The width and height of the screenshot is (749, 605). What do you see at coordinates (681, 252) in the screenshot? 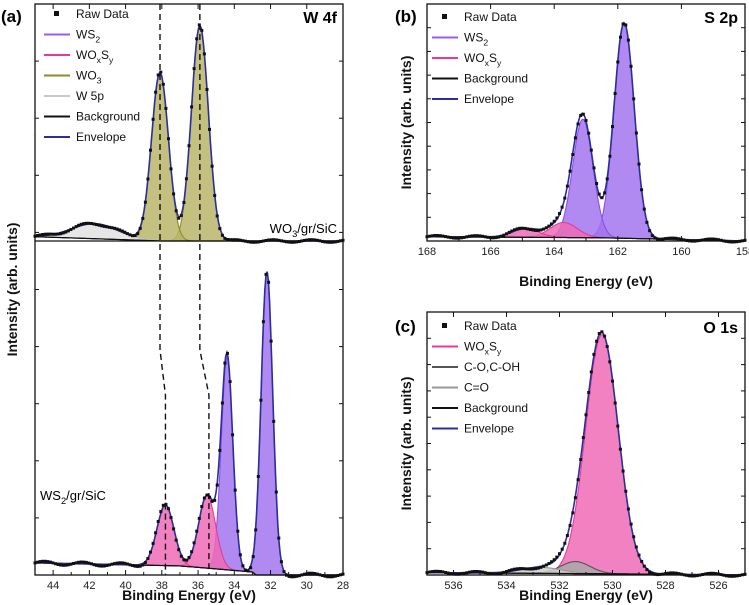
I see `panel-b-xtick-label: 160` at bounding box center [681, 252].